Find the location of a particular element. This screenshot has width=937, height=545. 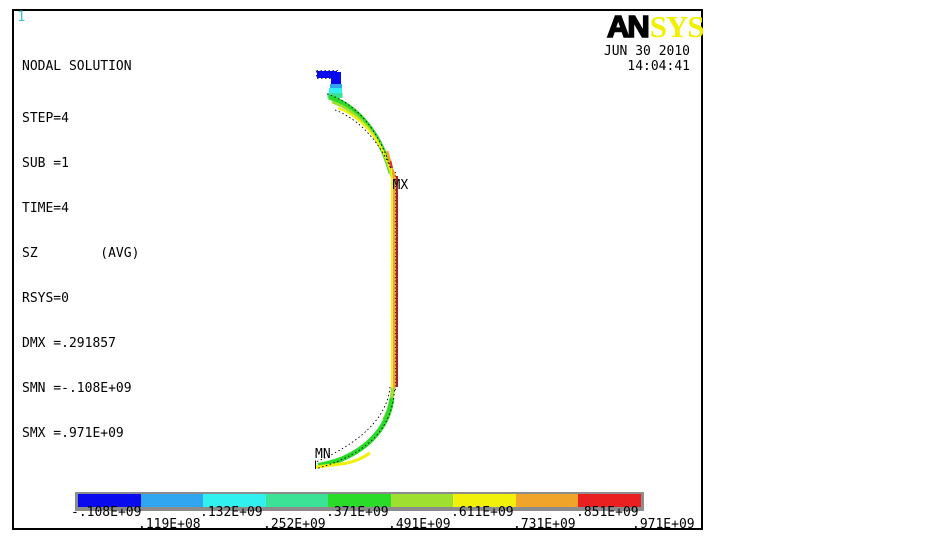

shoulder-yellow is located at coordinates (365, 144).